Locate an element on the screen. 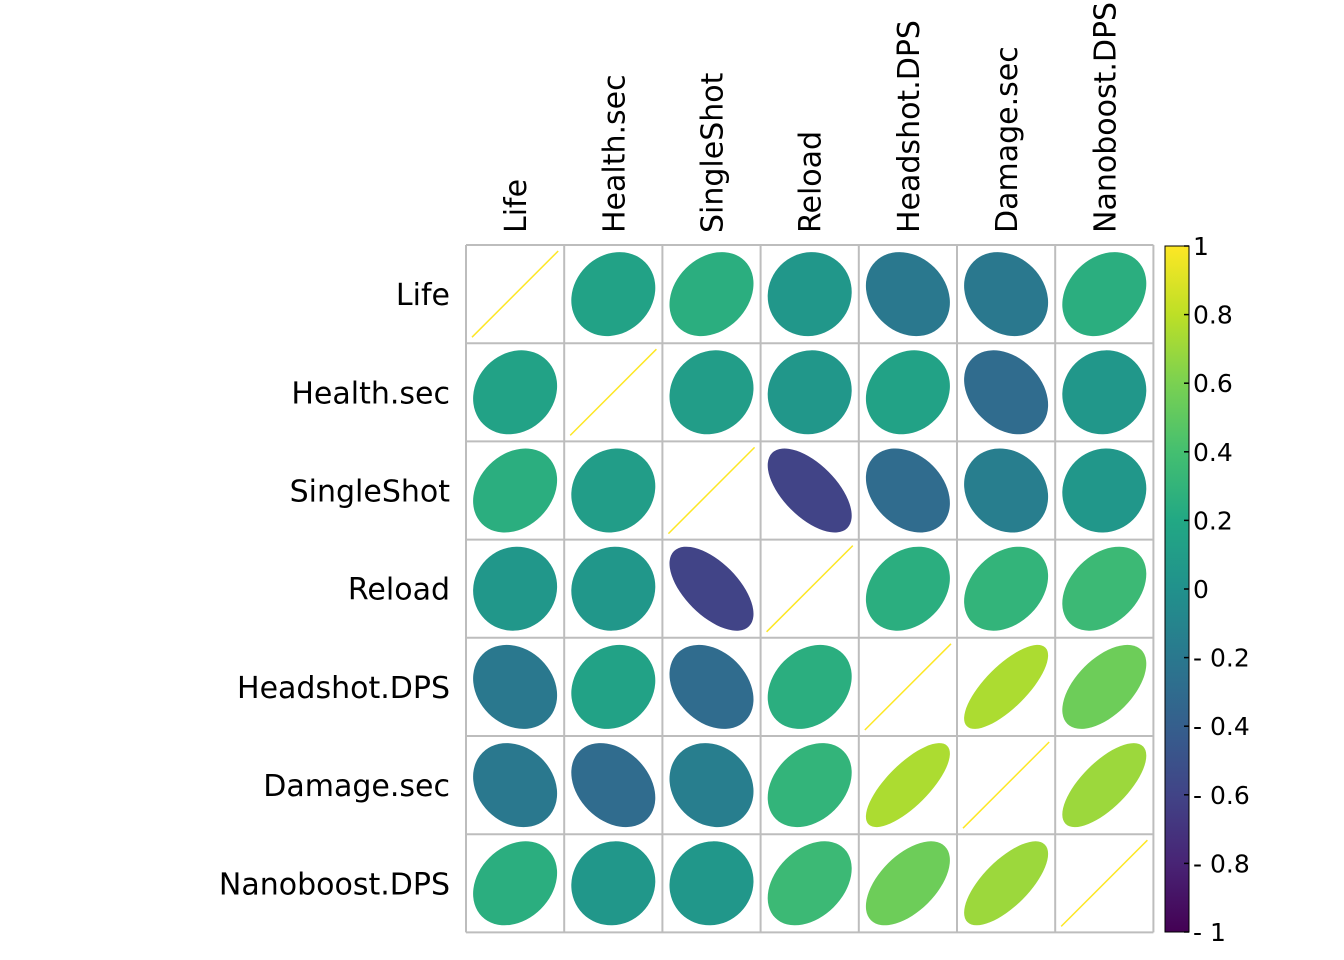 Image resolution: width=1344 pixels, height=960 pixels. column-label: Damage.sec is located at coordinates (1007, 139).